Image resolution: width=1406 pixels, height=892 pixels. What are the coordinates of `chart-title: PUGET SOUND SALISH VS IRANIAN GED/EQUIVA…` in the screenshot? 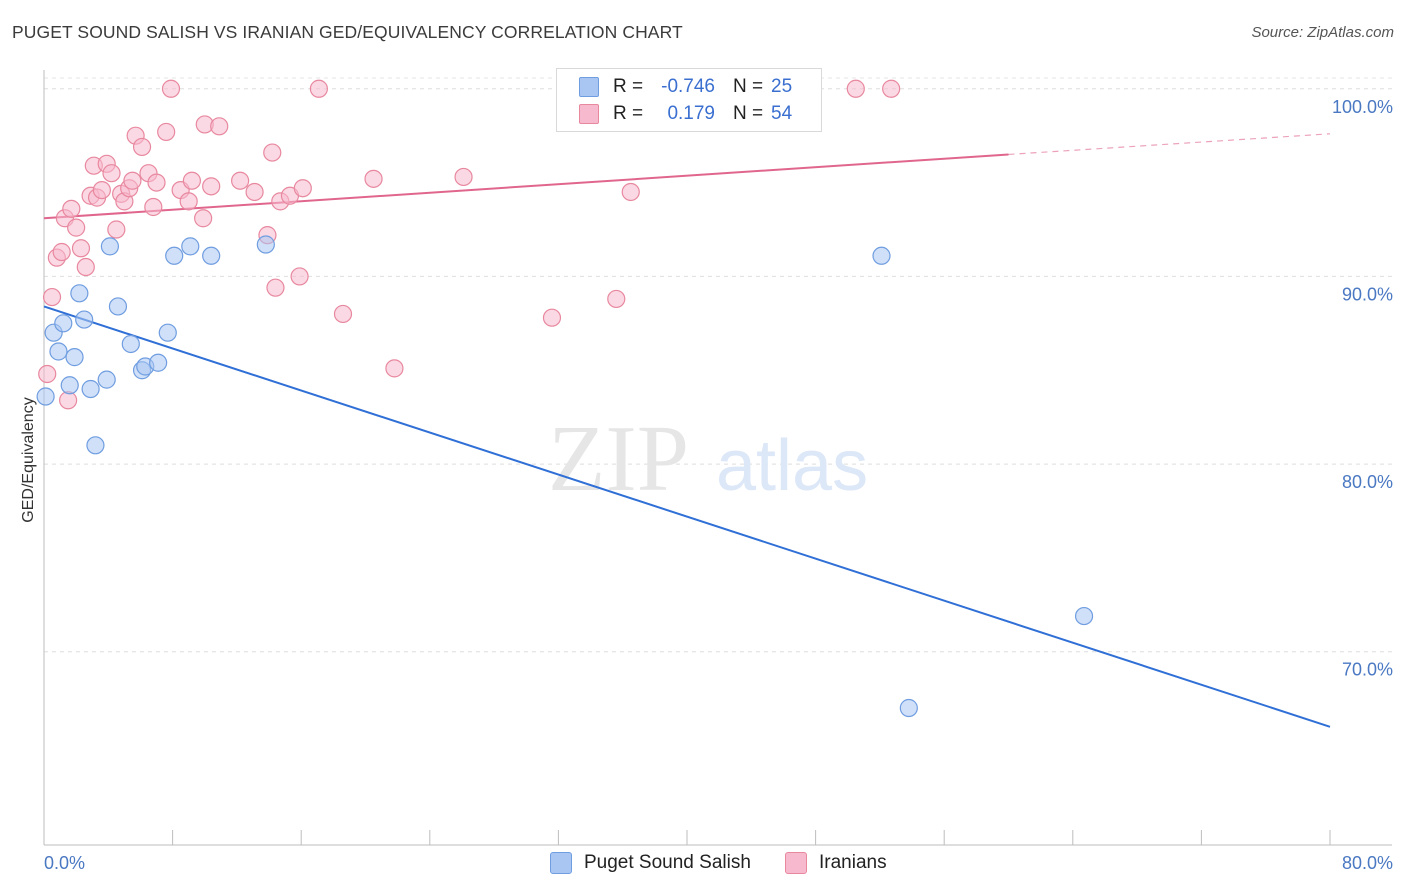 It's located at (347, 32).